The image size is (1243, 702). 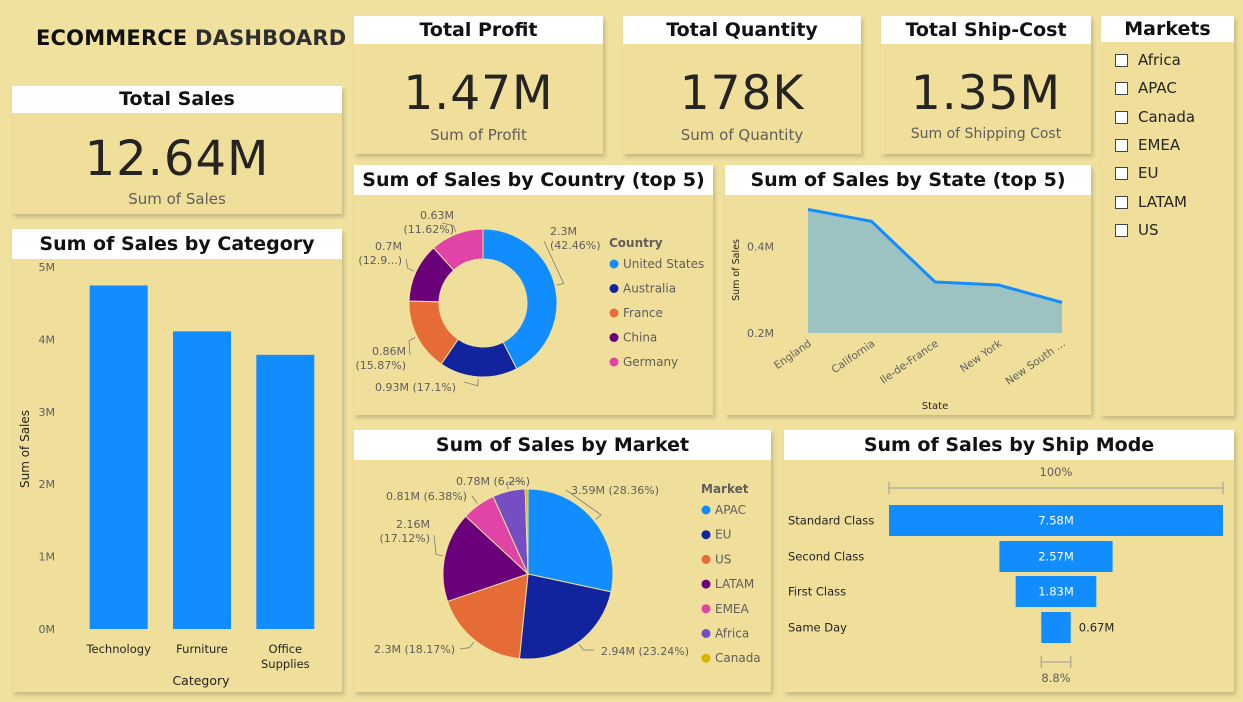 What do you see at coordinates (1136, 173) in the screenshot?
I see `slicer-item-eu: EU` at bounding box center [1136, 173].